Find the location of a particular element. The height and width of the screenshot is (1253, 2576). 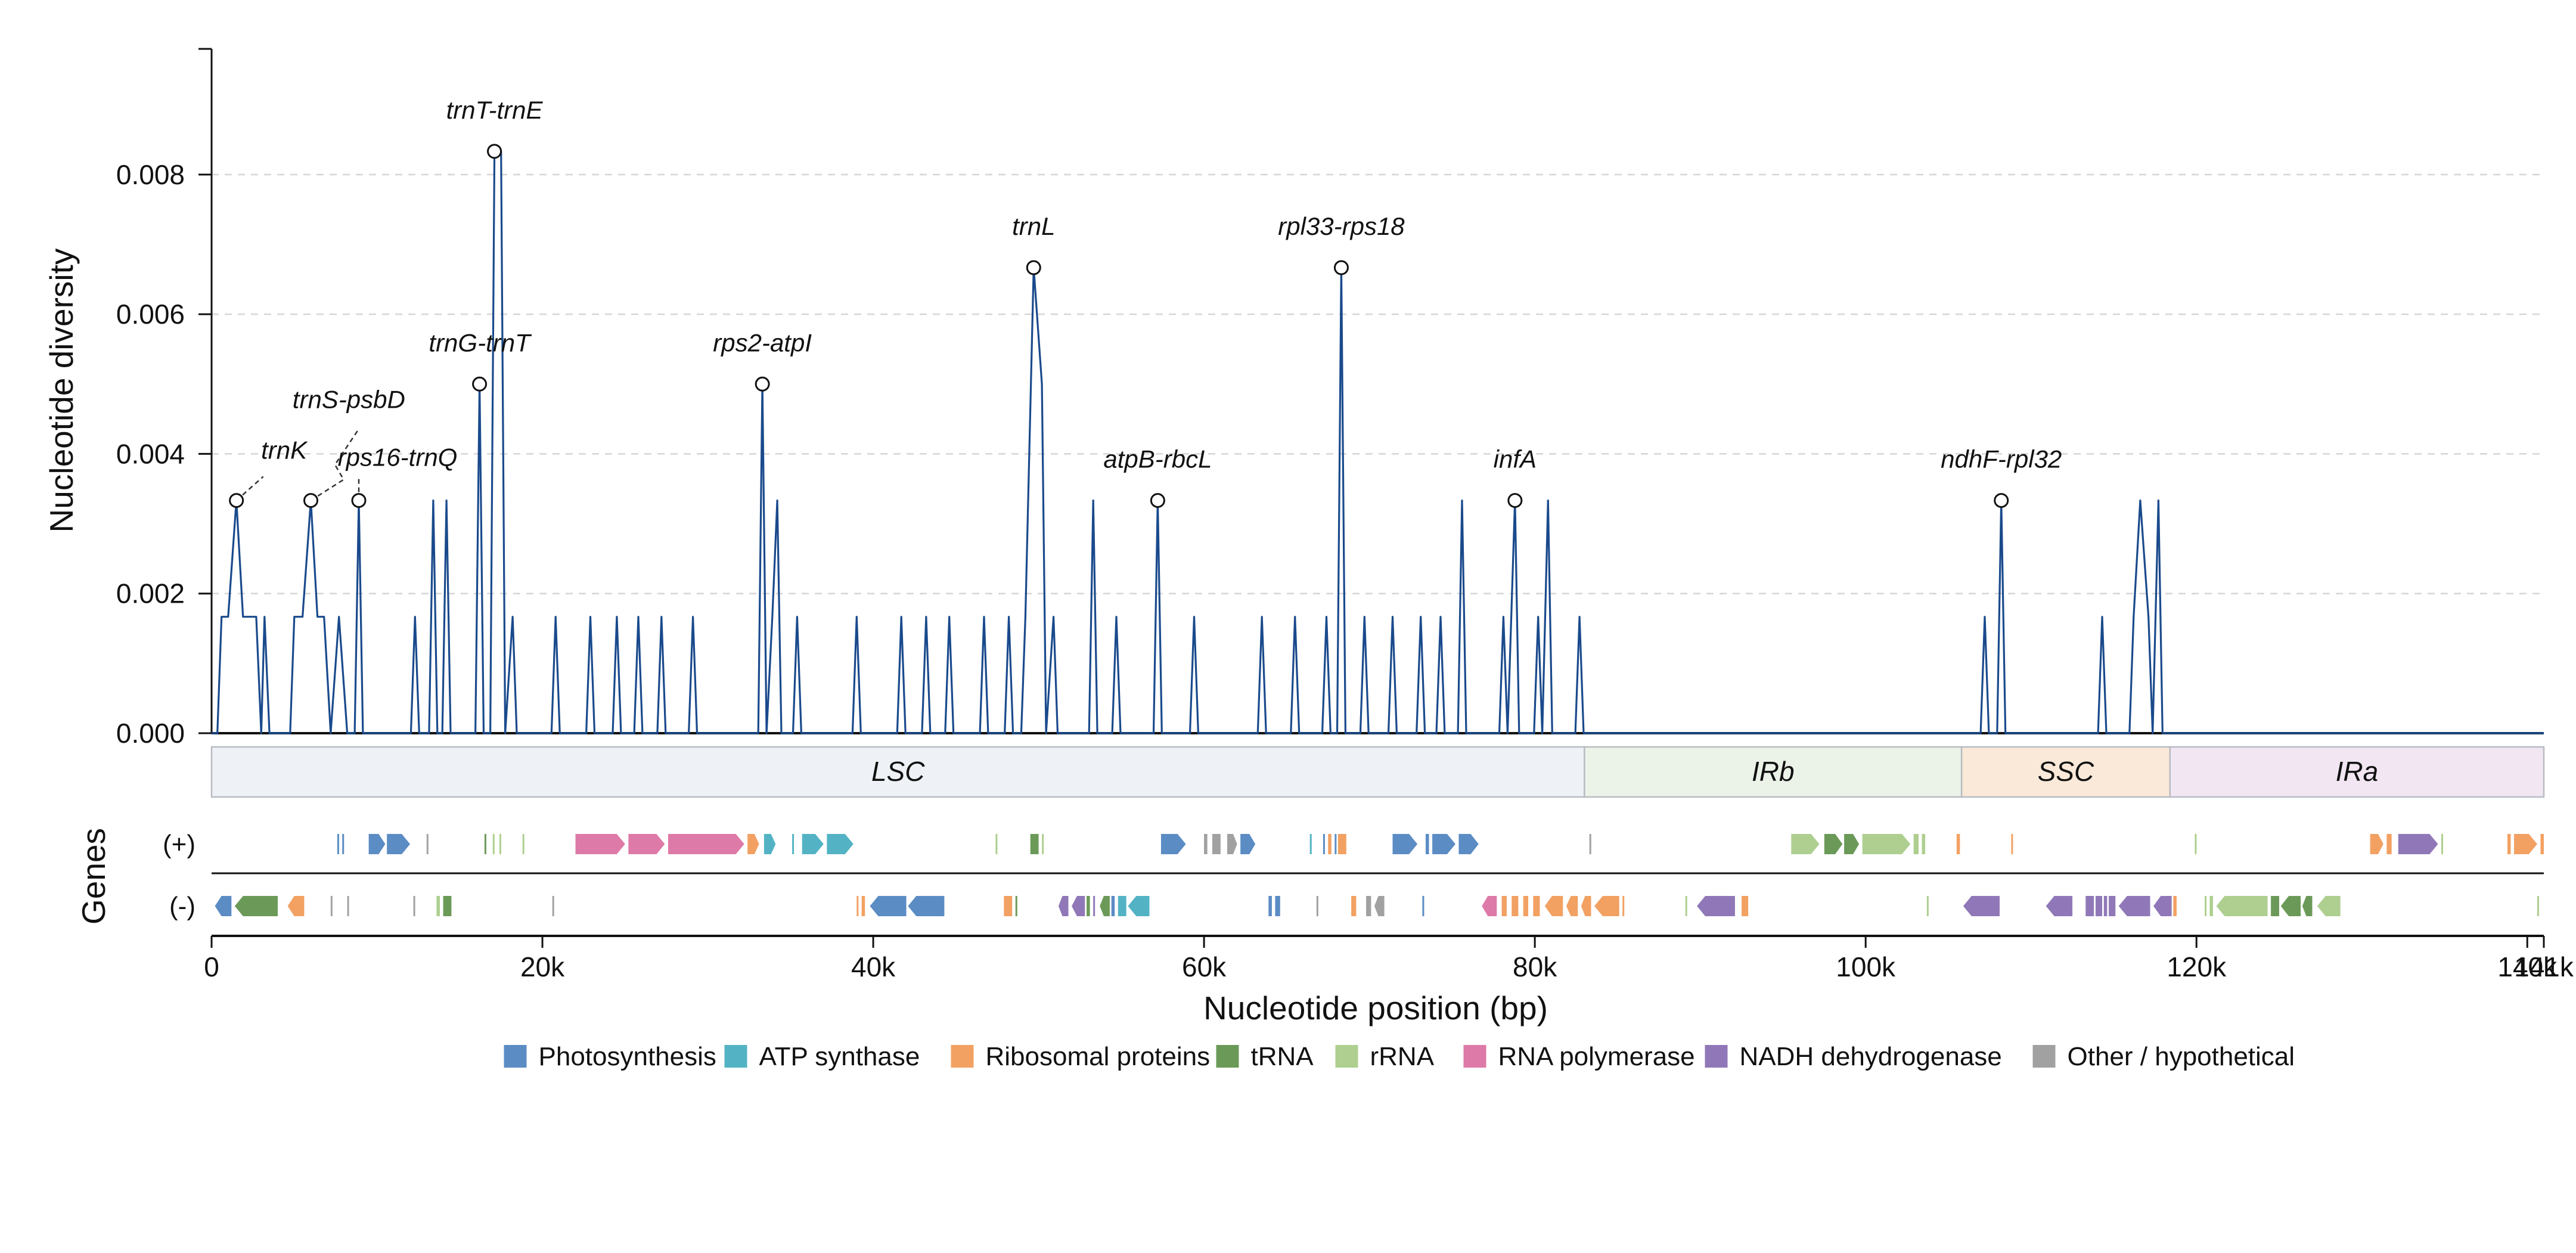

legend-entry: Photosynthesis is located at coordinates (627, 1056).